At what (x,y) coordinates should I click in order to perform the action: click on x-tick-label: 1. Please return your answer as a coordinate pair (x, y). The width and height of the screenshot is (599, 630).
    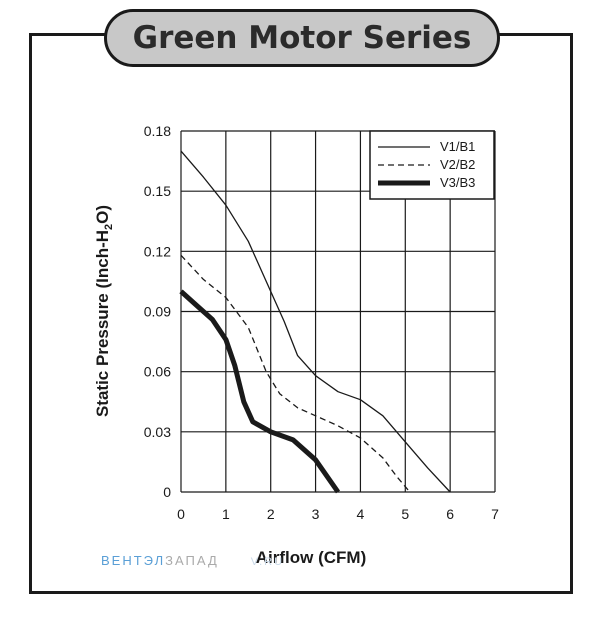
    Looking at the image, I should click on (226, 514).